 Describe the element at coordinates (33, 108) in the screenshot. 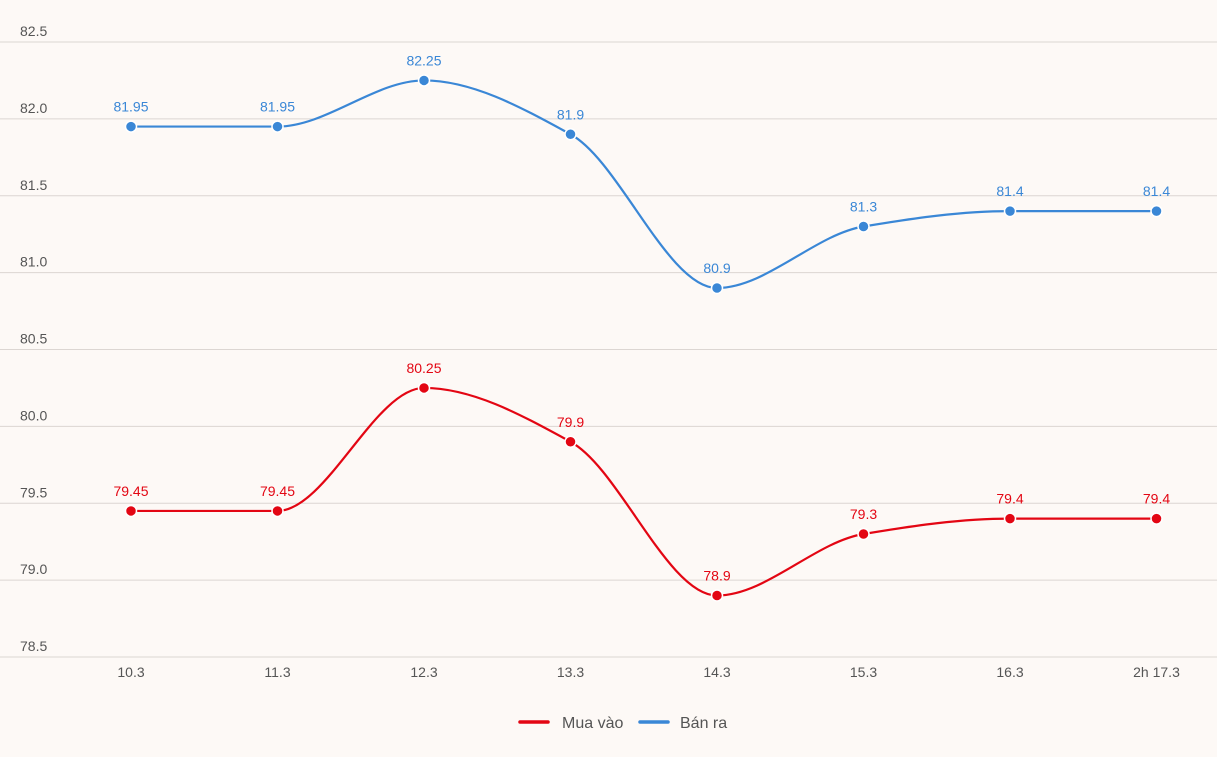

I see `y-tick-label: 82.0` at that location.